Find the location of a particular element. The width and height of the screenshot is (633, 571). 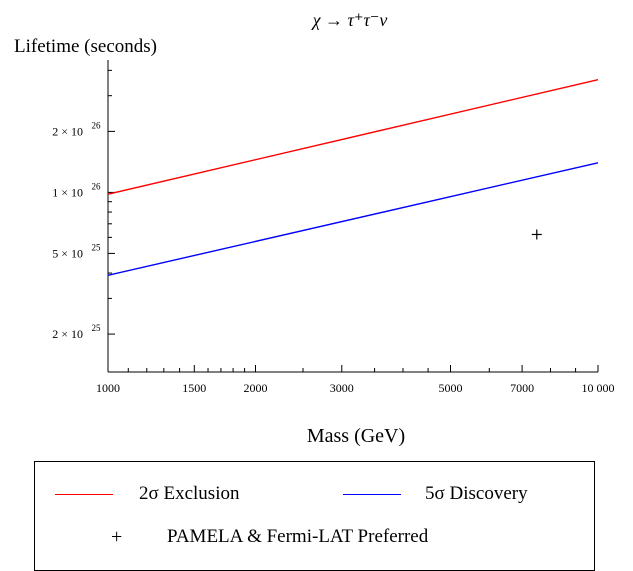

legend-label-pamela: PAMELA & Fermi-LAT Preferred is located at coordinates (298, 536).